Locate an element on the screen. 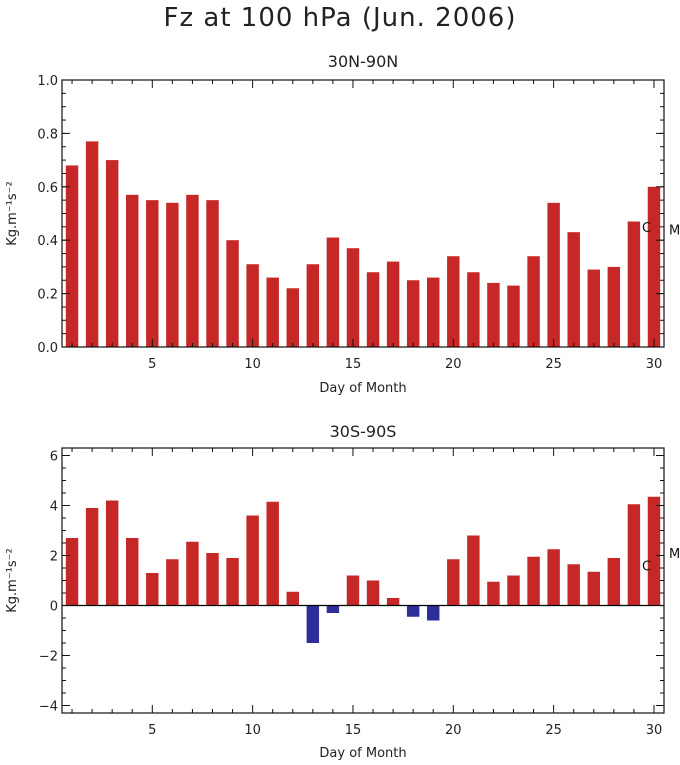  y-tick-label: 0 is located at coordinates (54, 607).